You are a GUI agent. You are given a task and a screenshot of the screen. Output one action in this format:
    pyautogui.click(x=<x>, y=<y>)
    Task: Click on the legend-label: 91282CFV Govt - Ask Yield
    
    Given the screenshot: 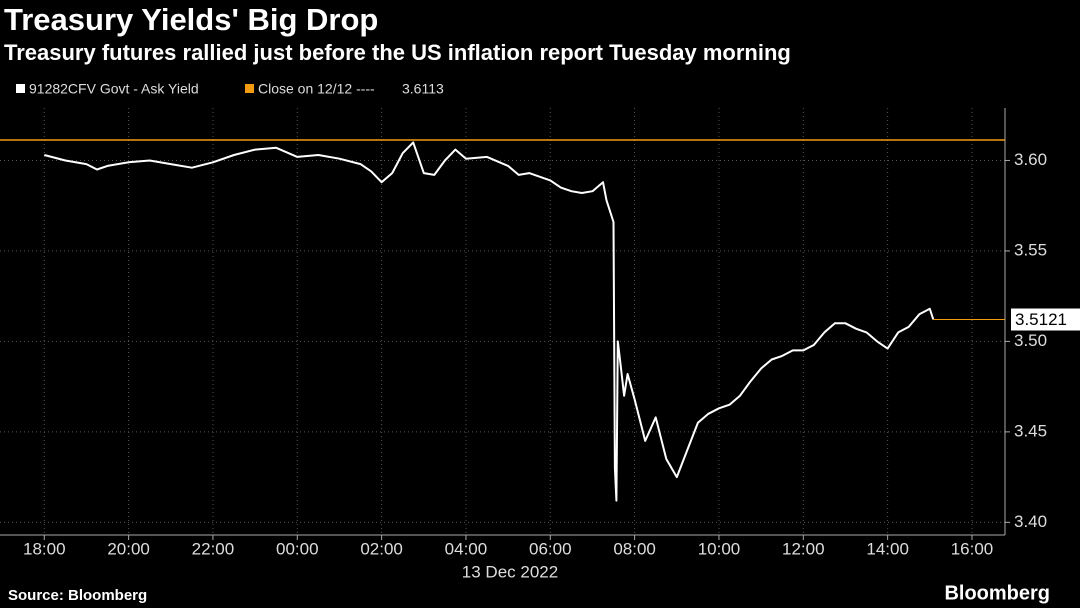 What is the action you would take?
    pyautogui.click(x=114, y=89)
    